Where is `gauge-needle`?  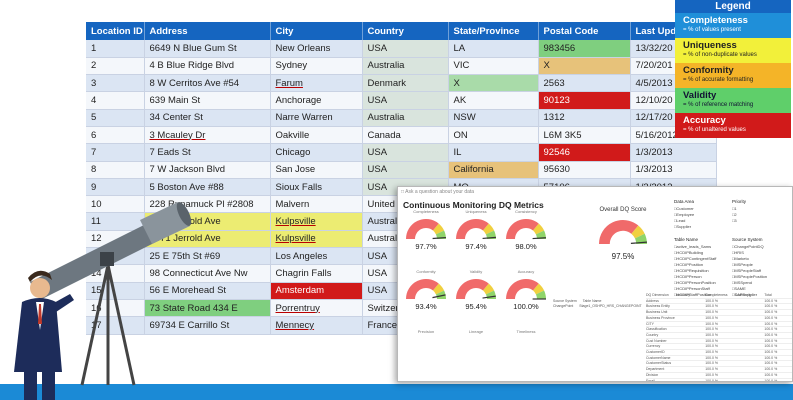
gauge-needle is located at coordinates (439, 238).